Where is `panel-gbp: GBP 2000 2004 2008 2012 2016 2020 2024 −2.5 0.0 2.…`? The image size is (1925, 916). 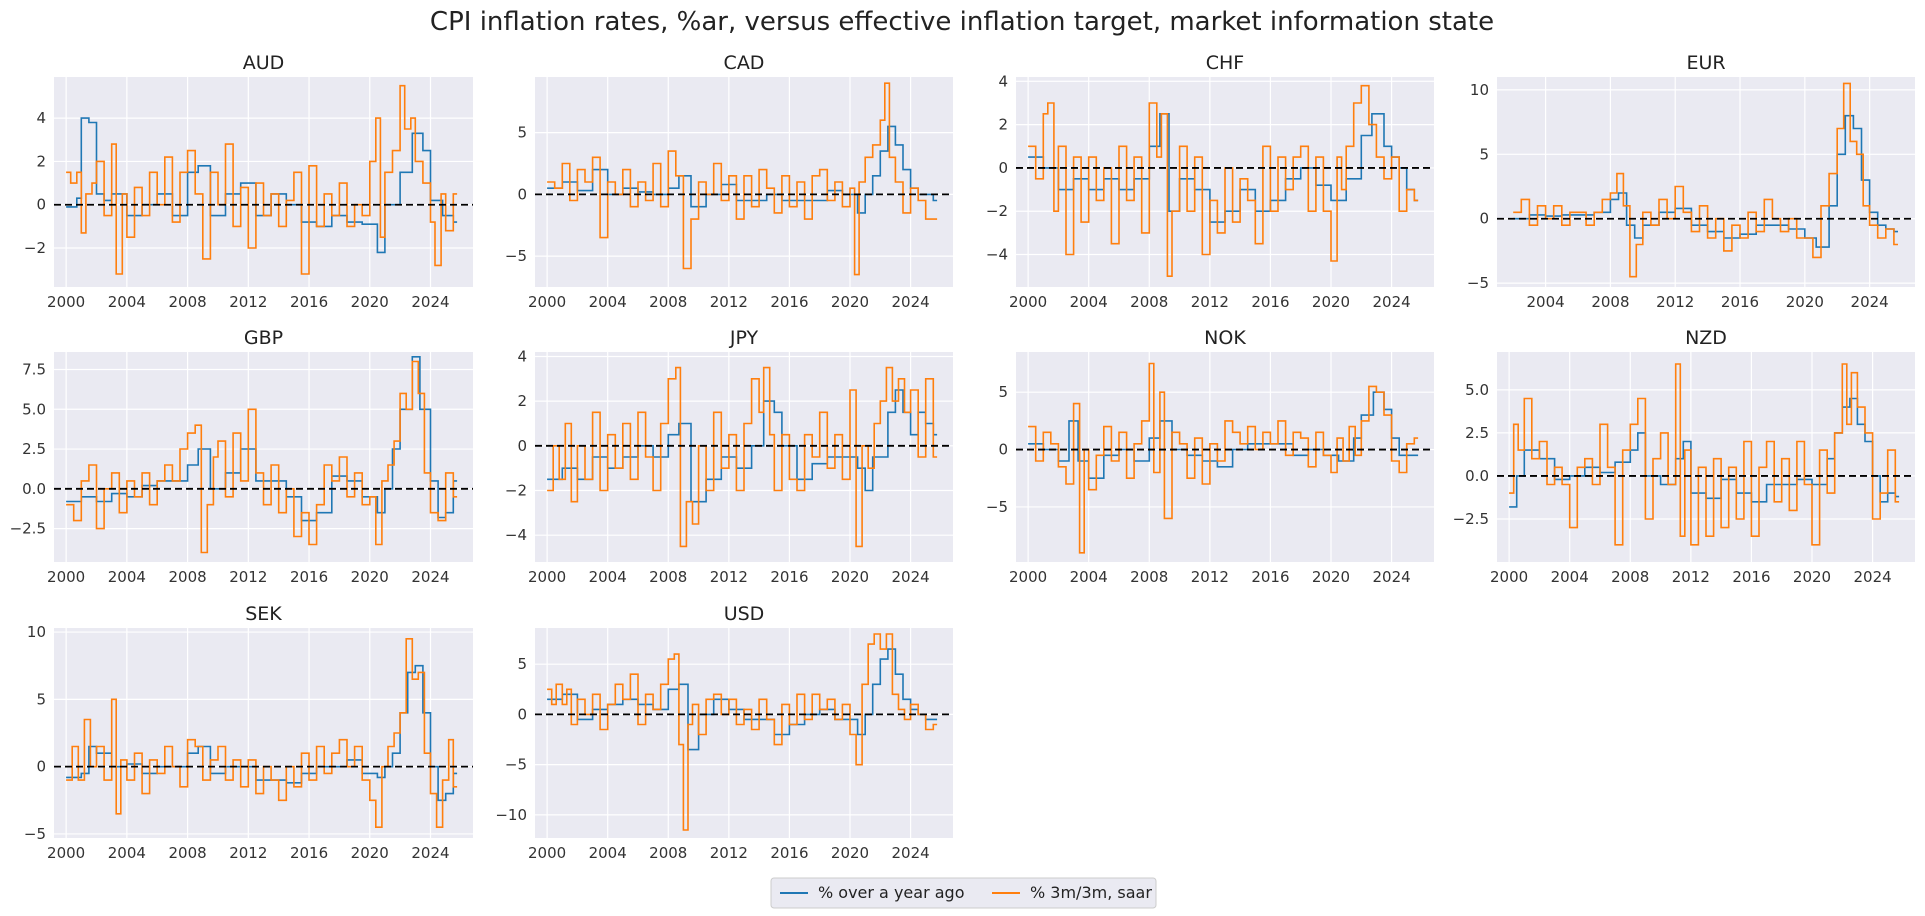 panel-gbp: GBP 2000 2004 2008 2012 2016 2020 2024 −2.5 0.0 2.… is located at coordinates (241, 456).